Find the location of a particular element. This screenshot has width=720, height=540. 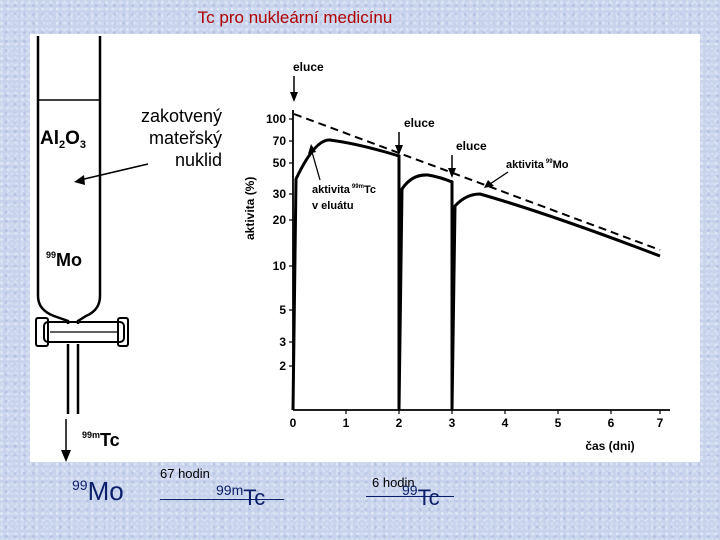

y-tick-2: 2 is located at coordinates (282, 366).